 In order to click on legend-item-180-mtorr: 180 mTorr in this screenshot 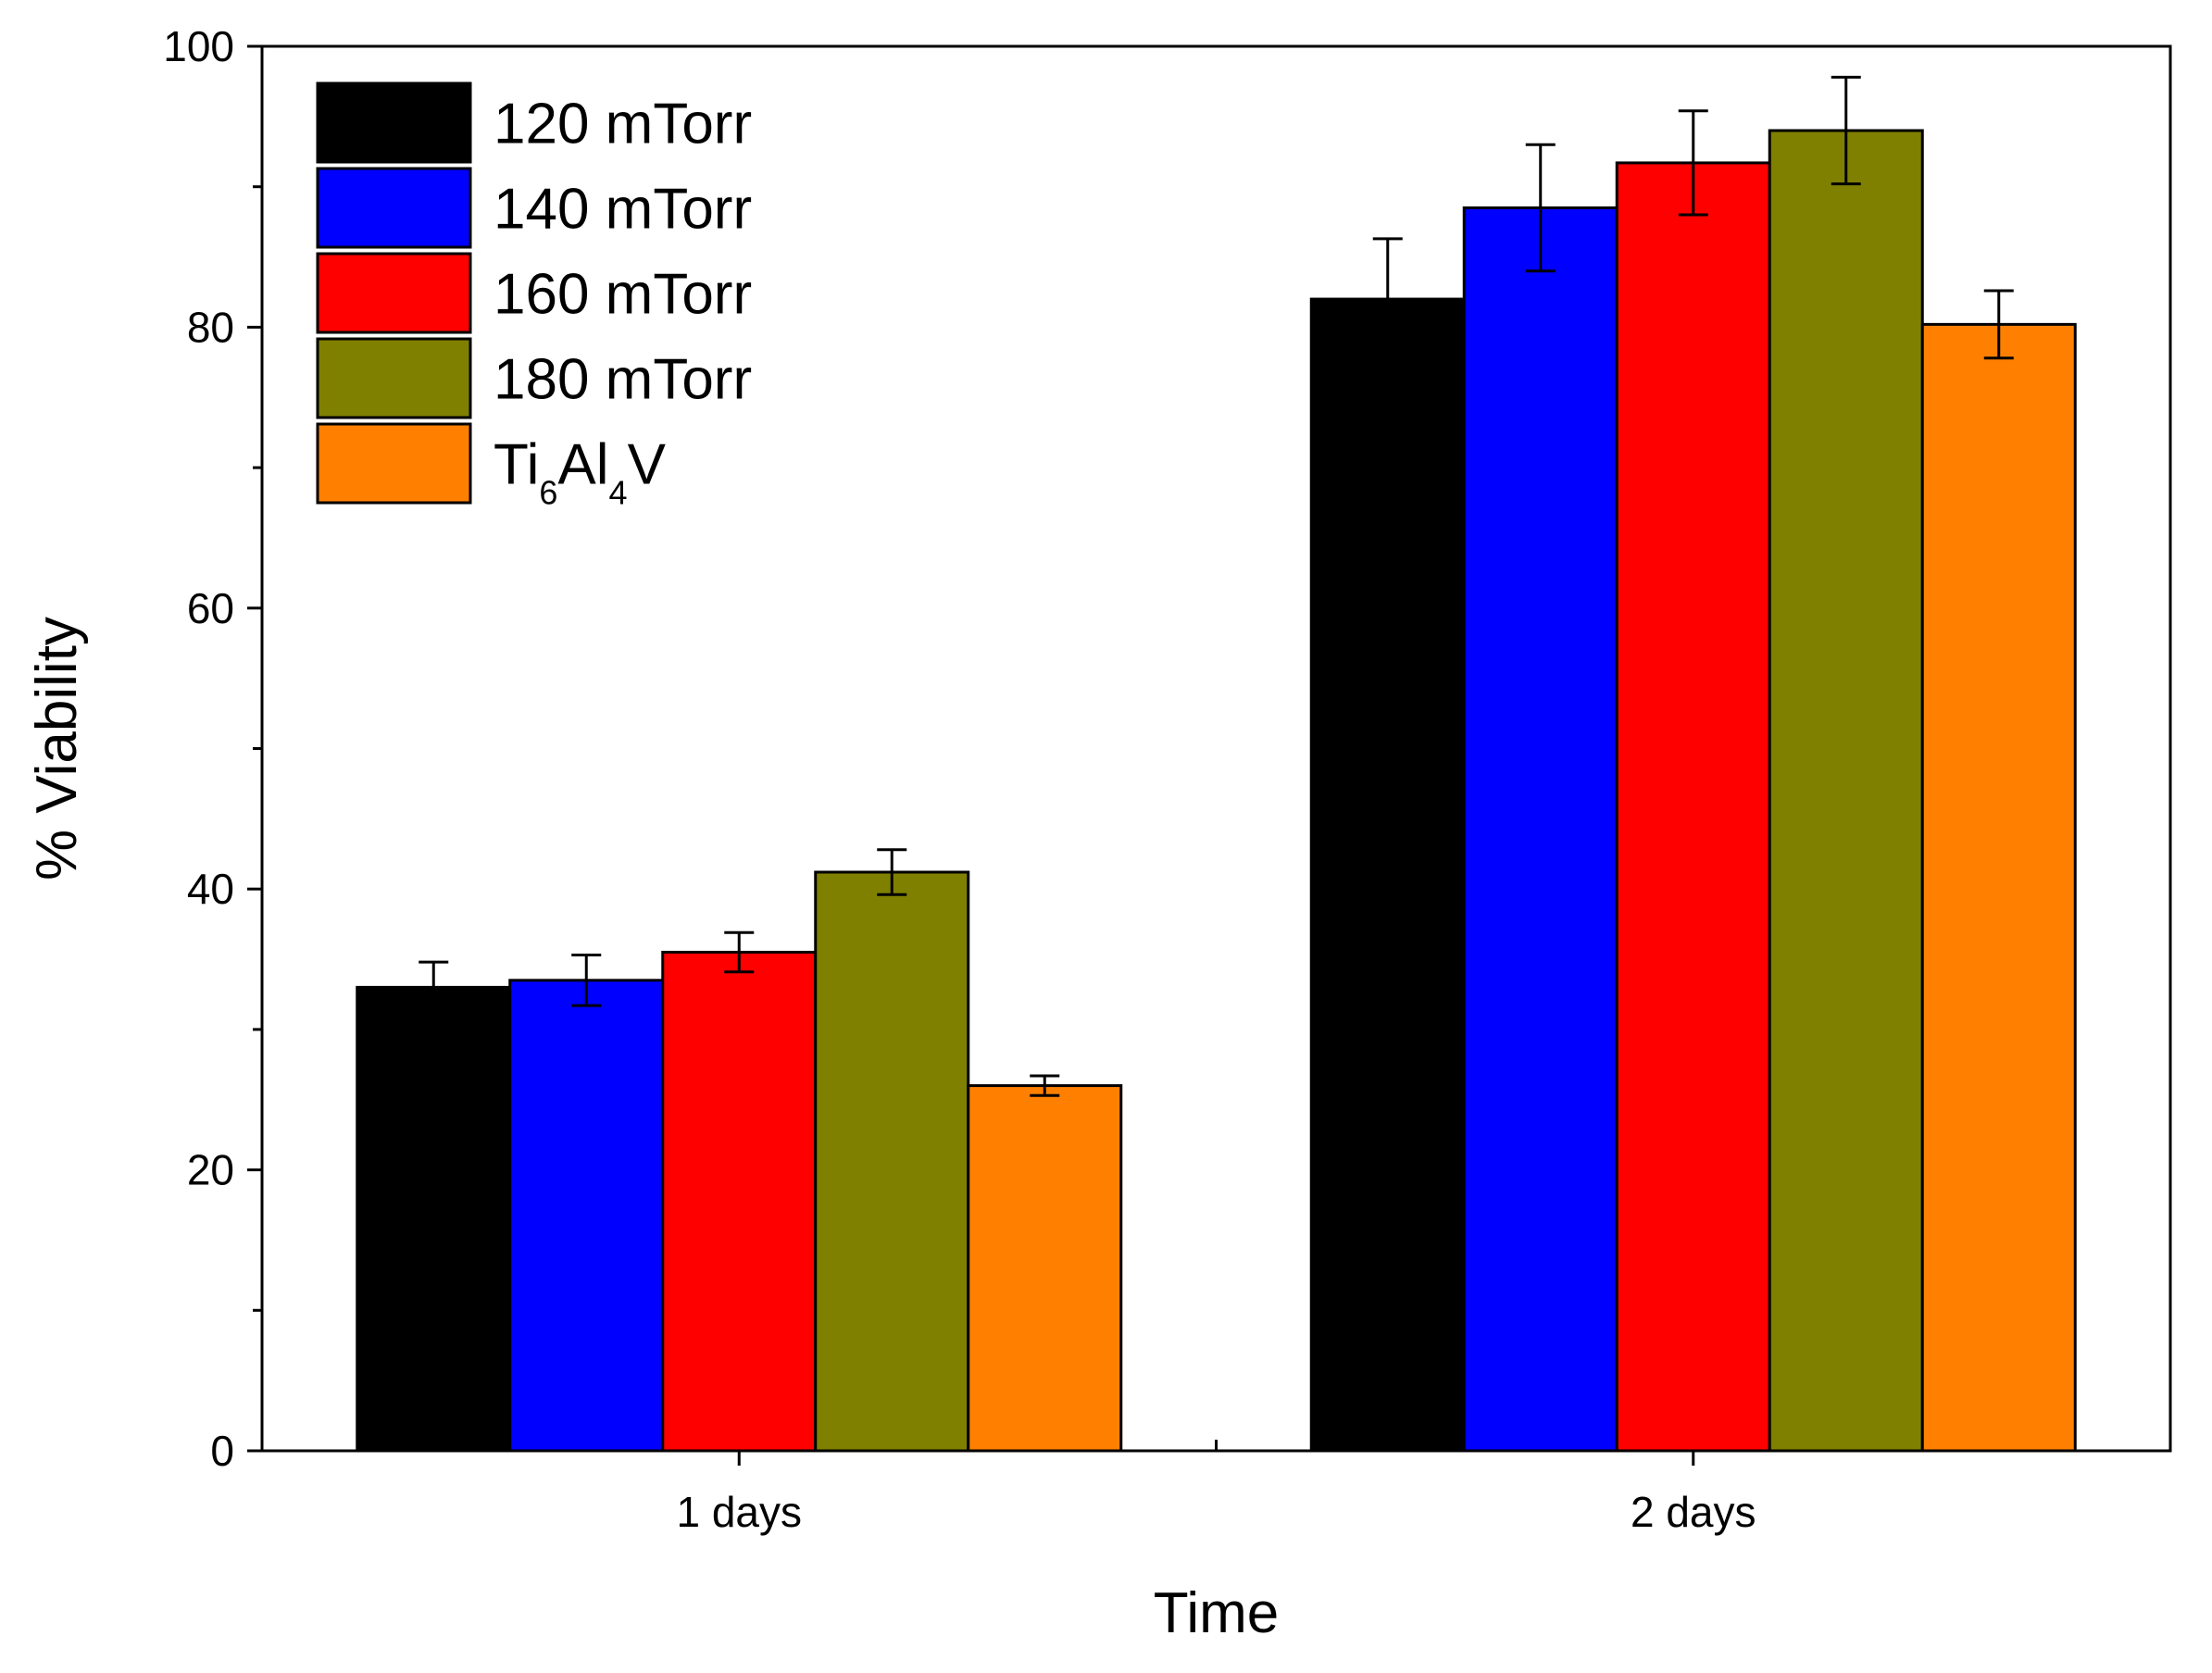, I will do `click(534, 378)`.